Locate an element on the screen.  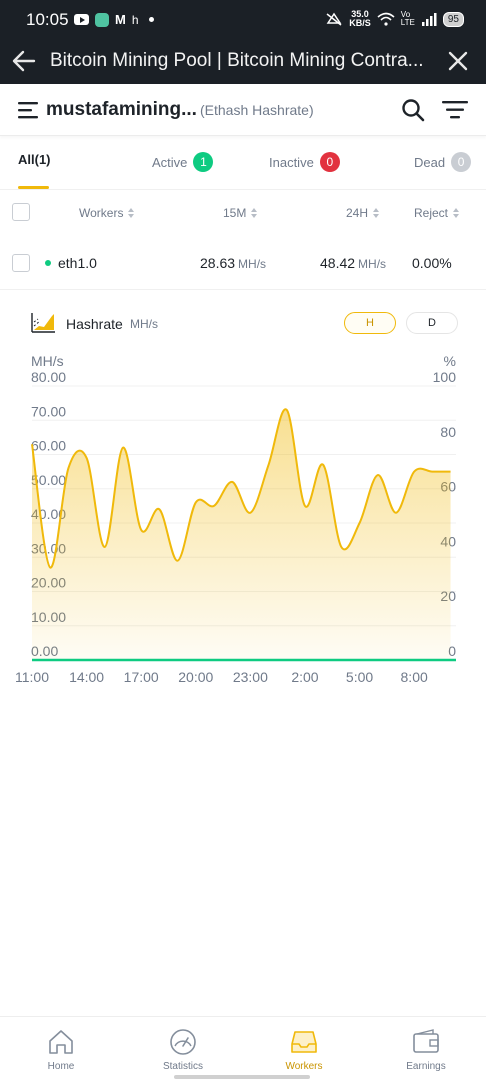
y2-tick-label: 0 is located at coordinates (452, 651).